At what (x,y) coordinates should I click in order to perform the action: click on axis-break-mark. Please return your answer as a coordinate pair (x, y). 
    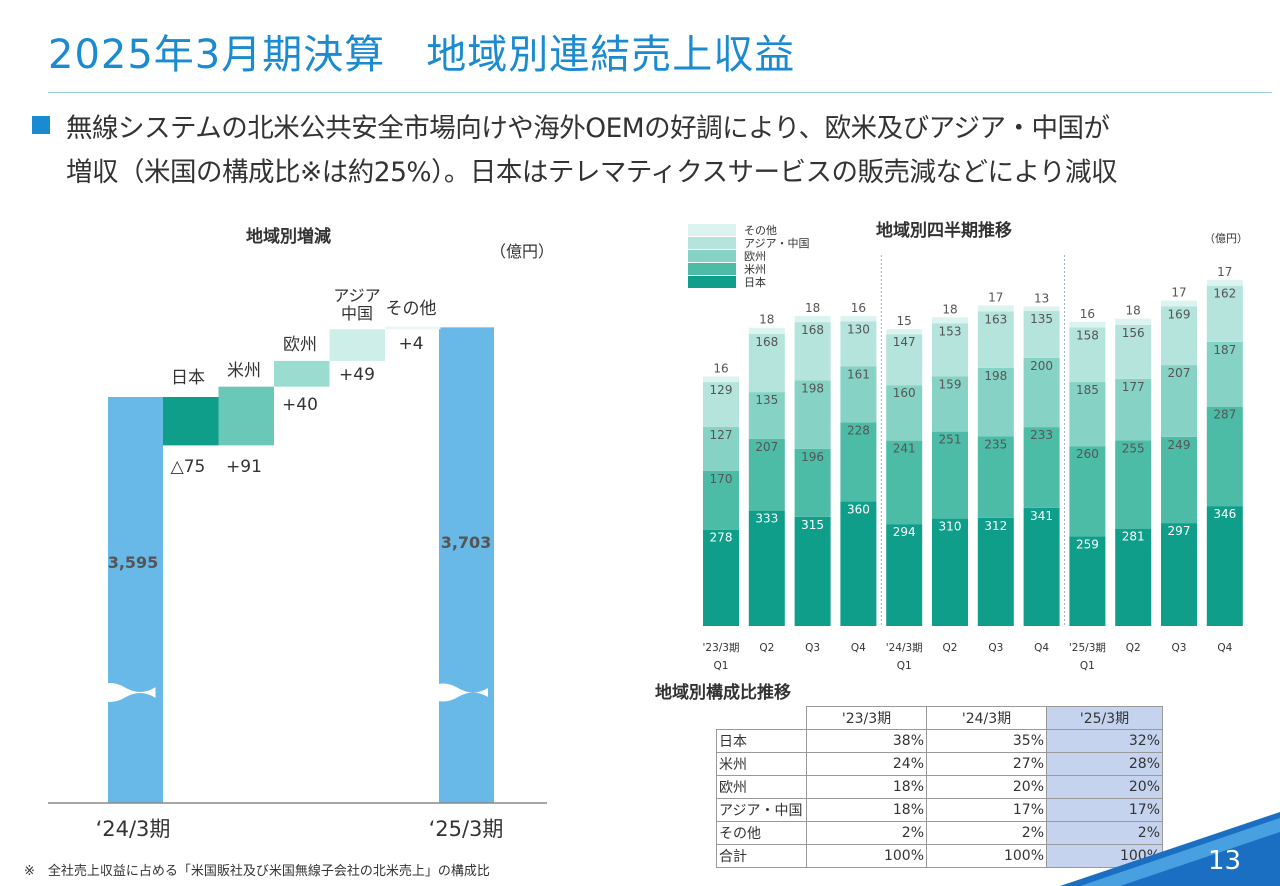
    Looking at the image, I should click on (458, 692).